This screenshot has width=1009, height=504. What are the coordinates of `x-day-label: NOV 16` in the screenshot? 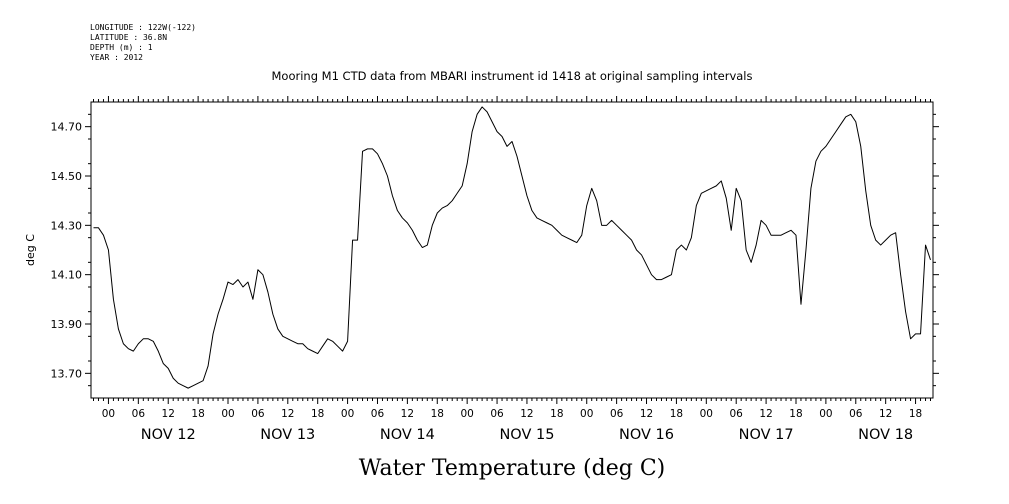 It's located at (646, 435).